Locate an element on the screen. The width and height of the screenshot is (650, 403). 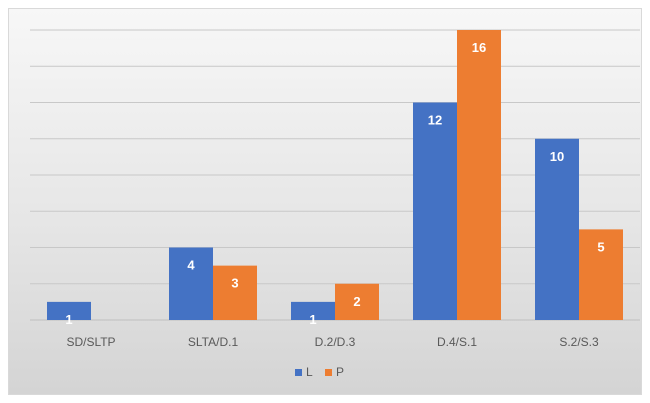
x-axis: SD/SLTP SLTA/D.1 D.2/D.3 D.4/S.1 S.2/S.3 is located at coordinates (332, 342).